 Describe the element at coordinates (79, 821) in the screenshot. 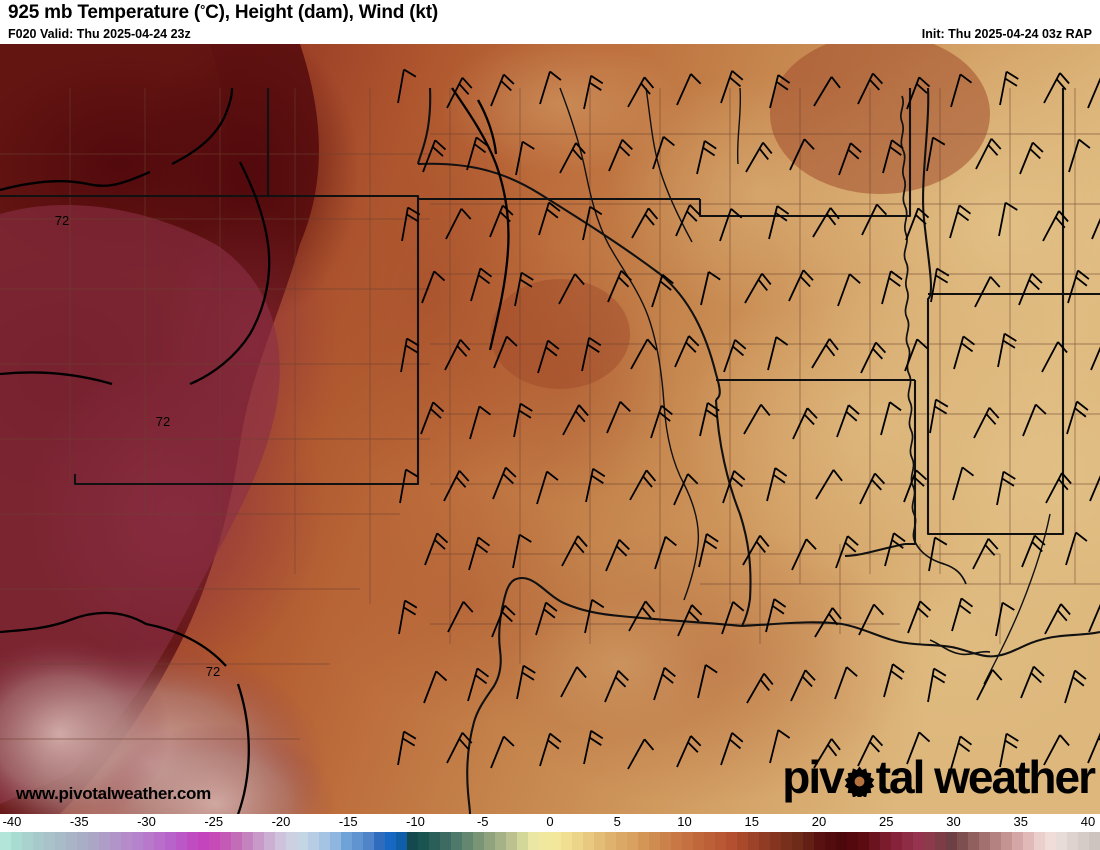

I see `colorbar-tick: -35` at that location.